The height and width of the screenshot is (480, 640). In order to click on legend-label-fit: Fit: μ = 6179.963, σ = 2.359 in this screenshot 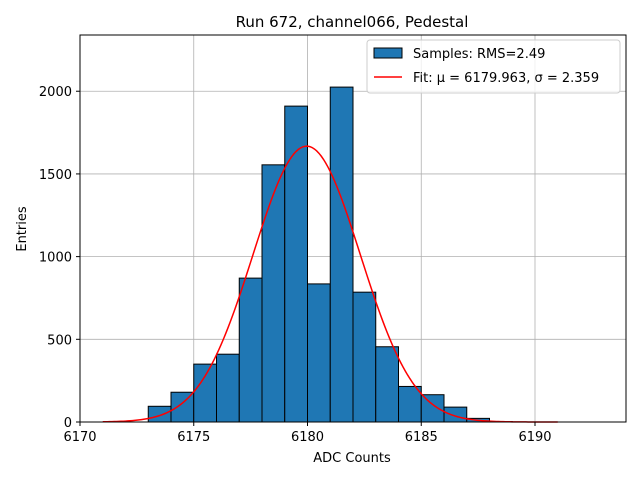, I will do `click(506, 78)`.